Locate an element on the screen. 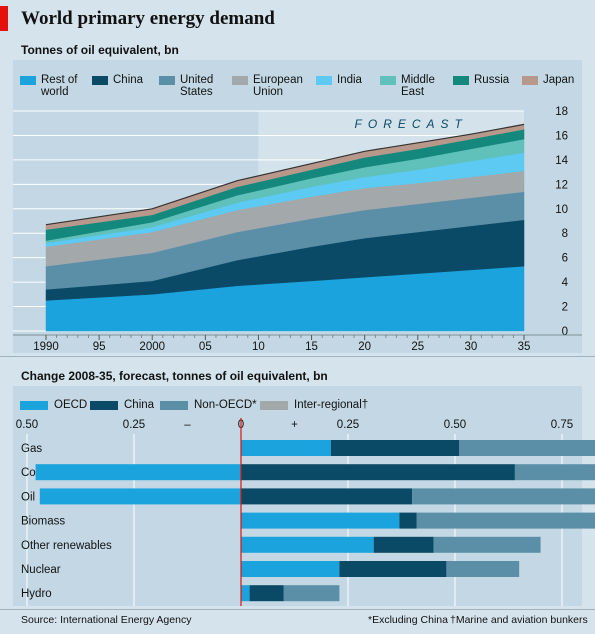 This screenshot has width=595, height=634. y-tick-label: 6 is located at coordinates (565, 259).